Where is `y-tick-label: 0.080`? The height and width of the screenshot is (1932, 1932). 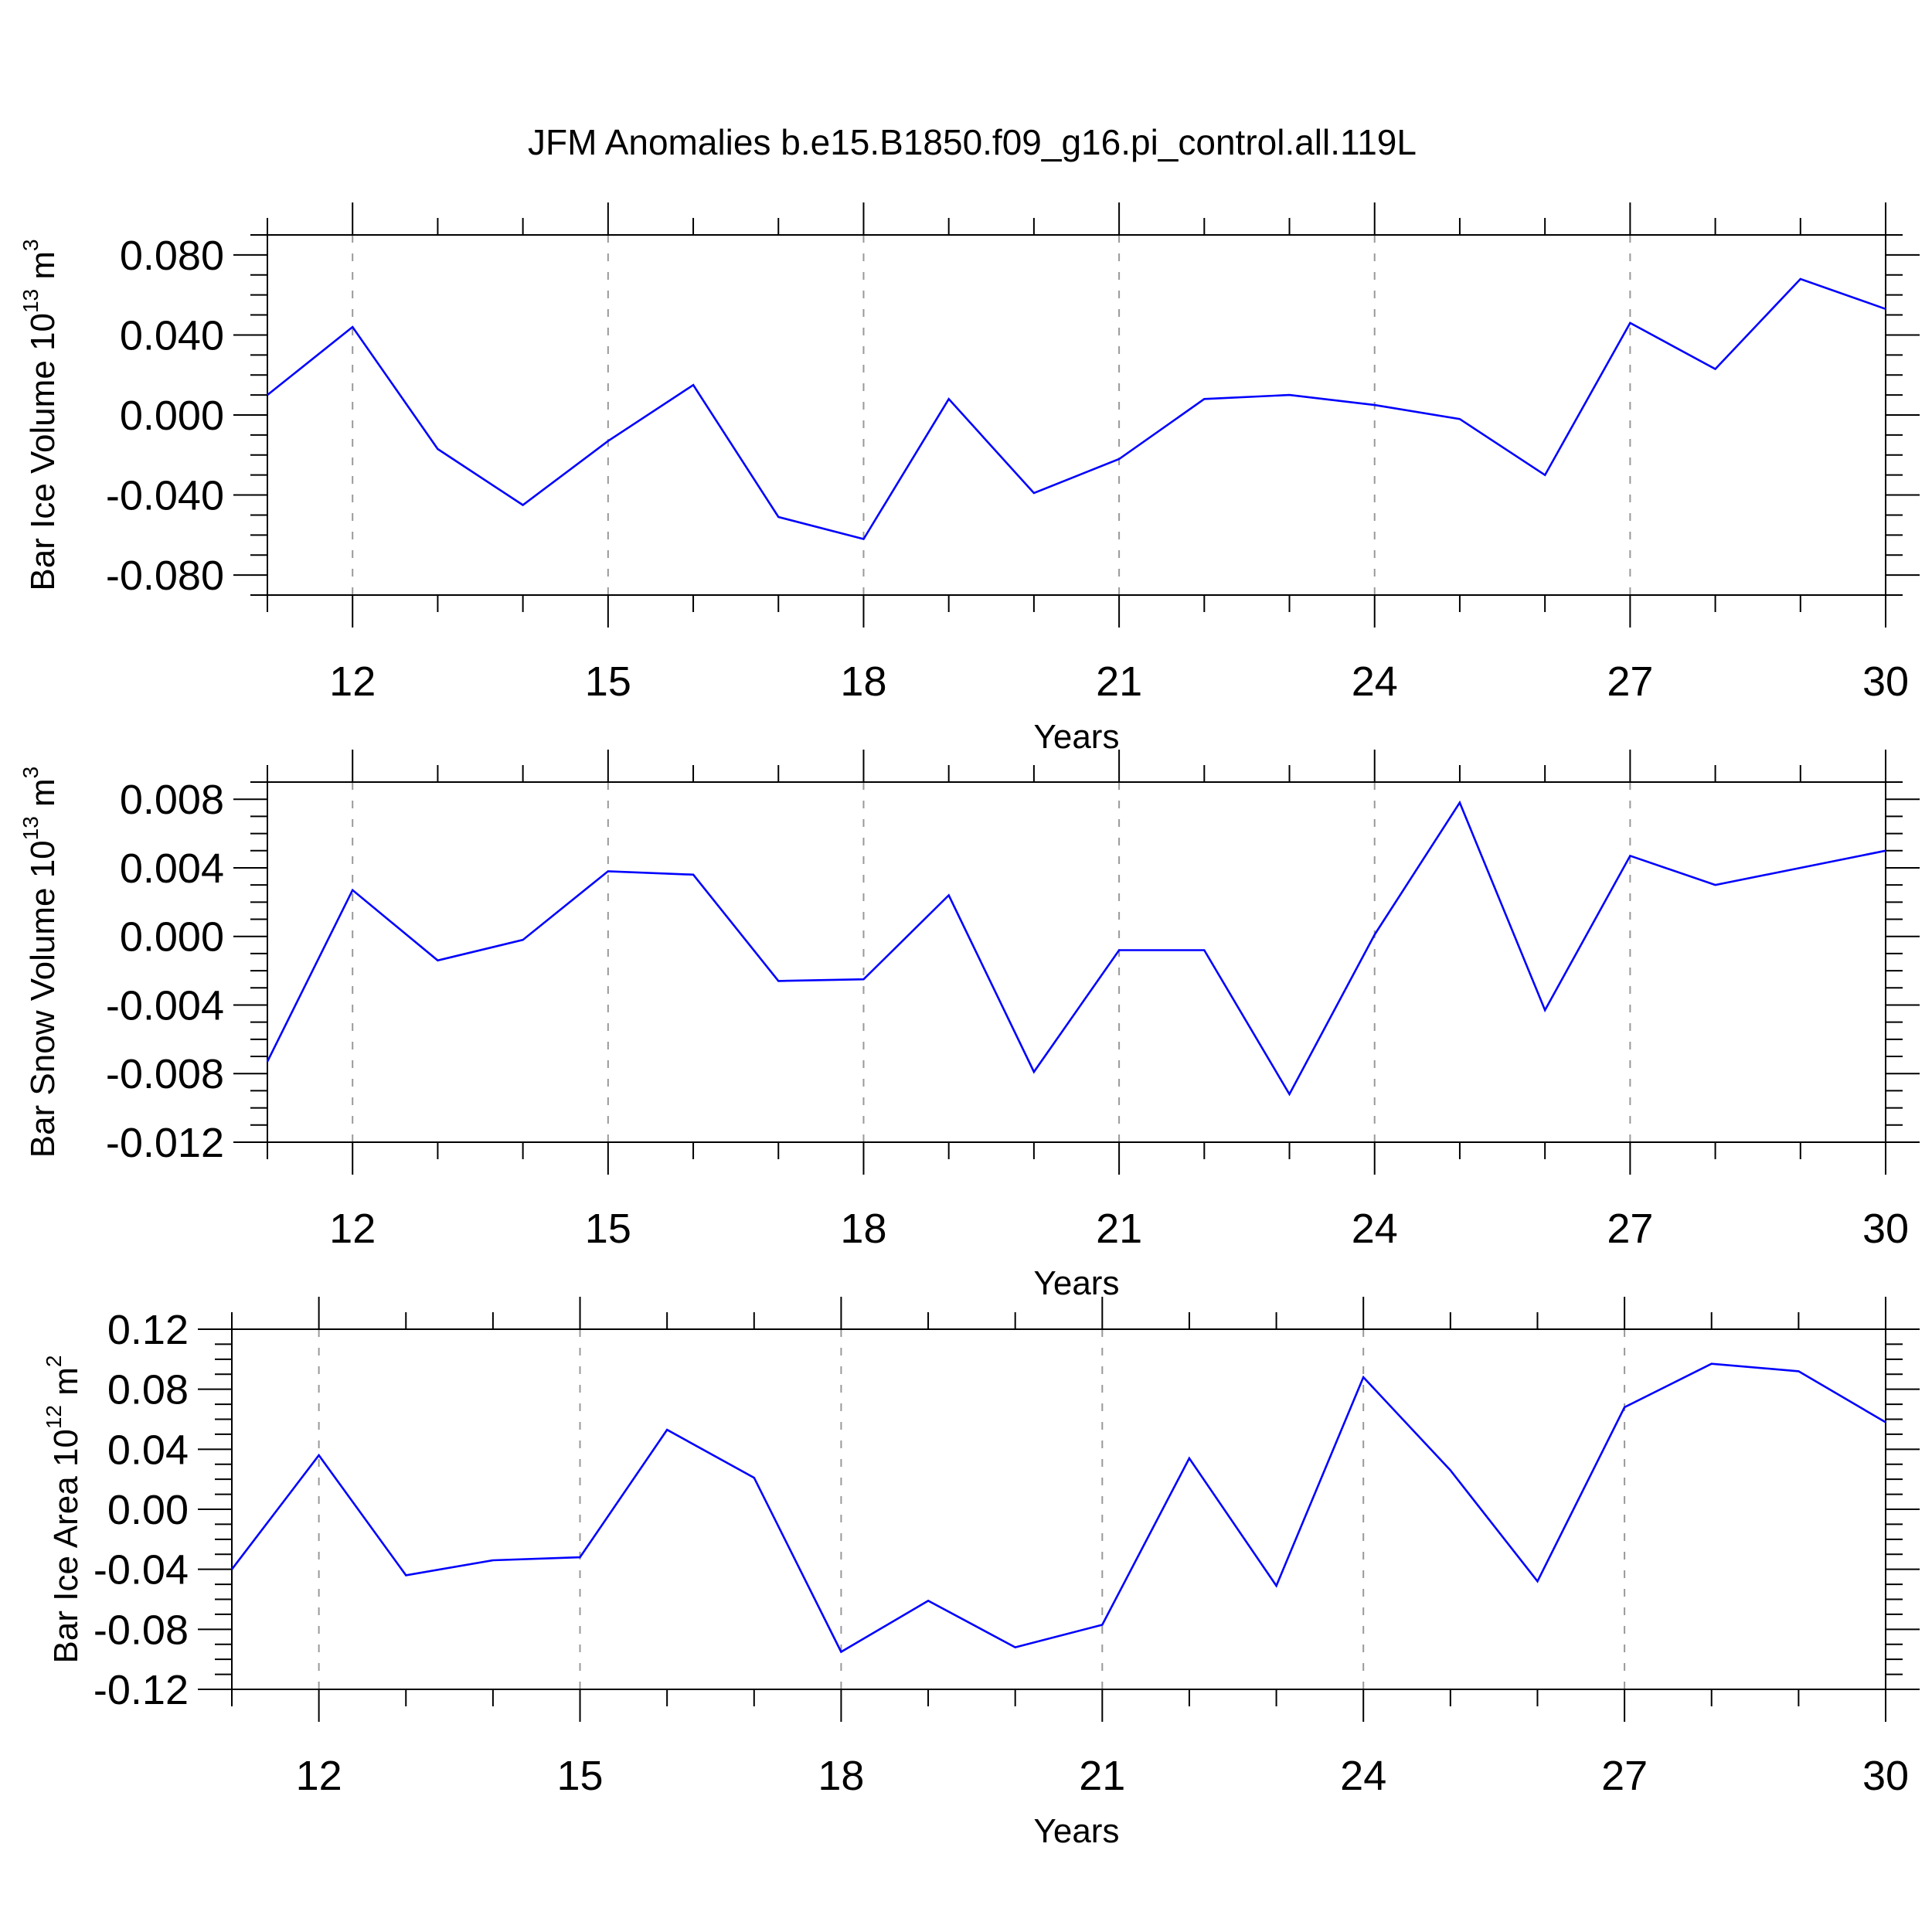
y-tick-label: 0.080 is located at coordinates (172, 256).